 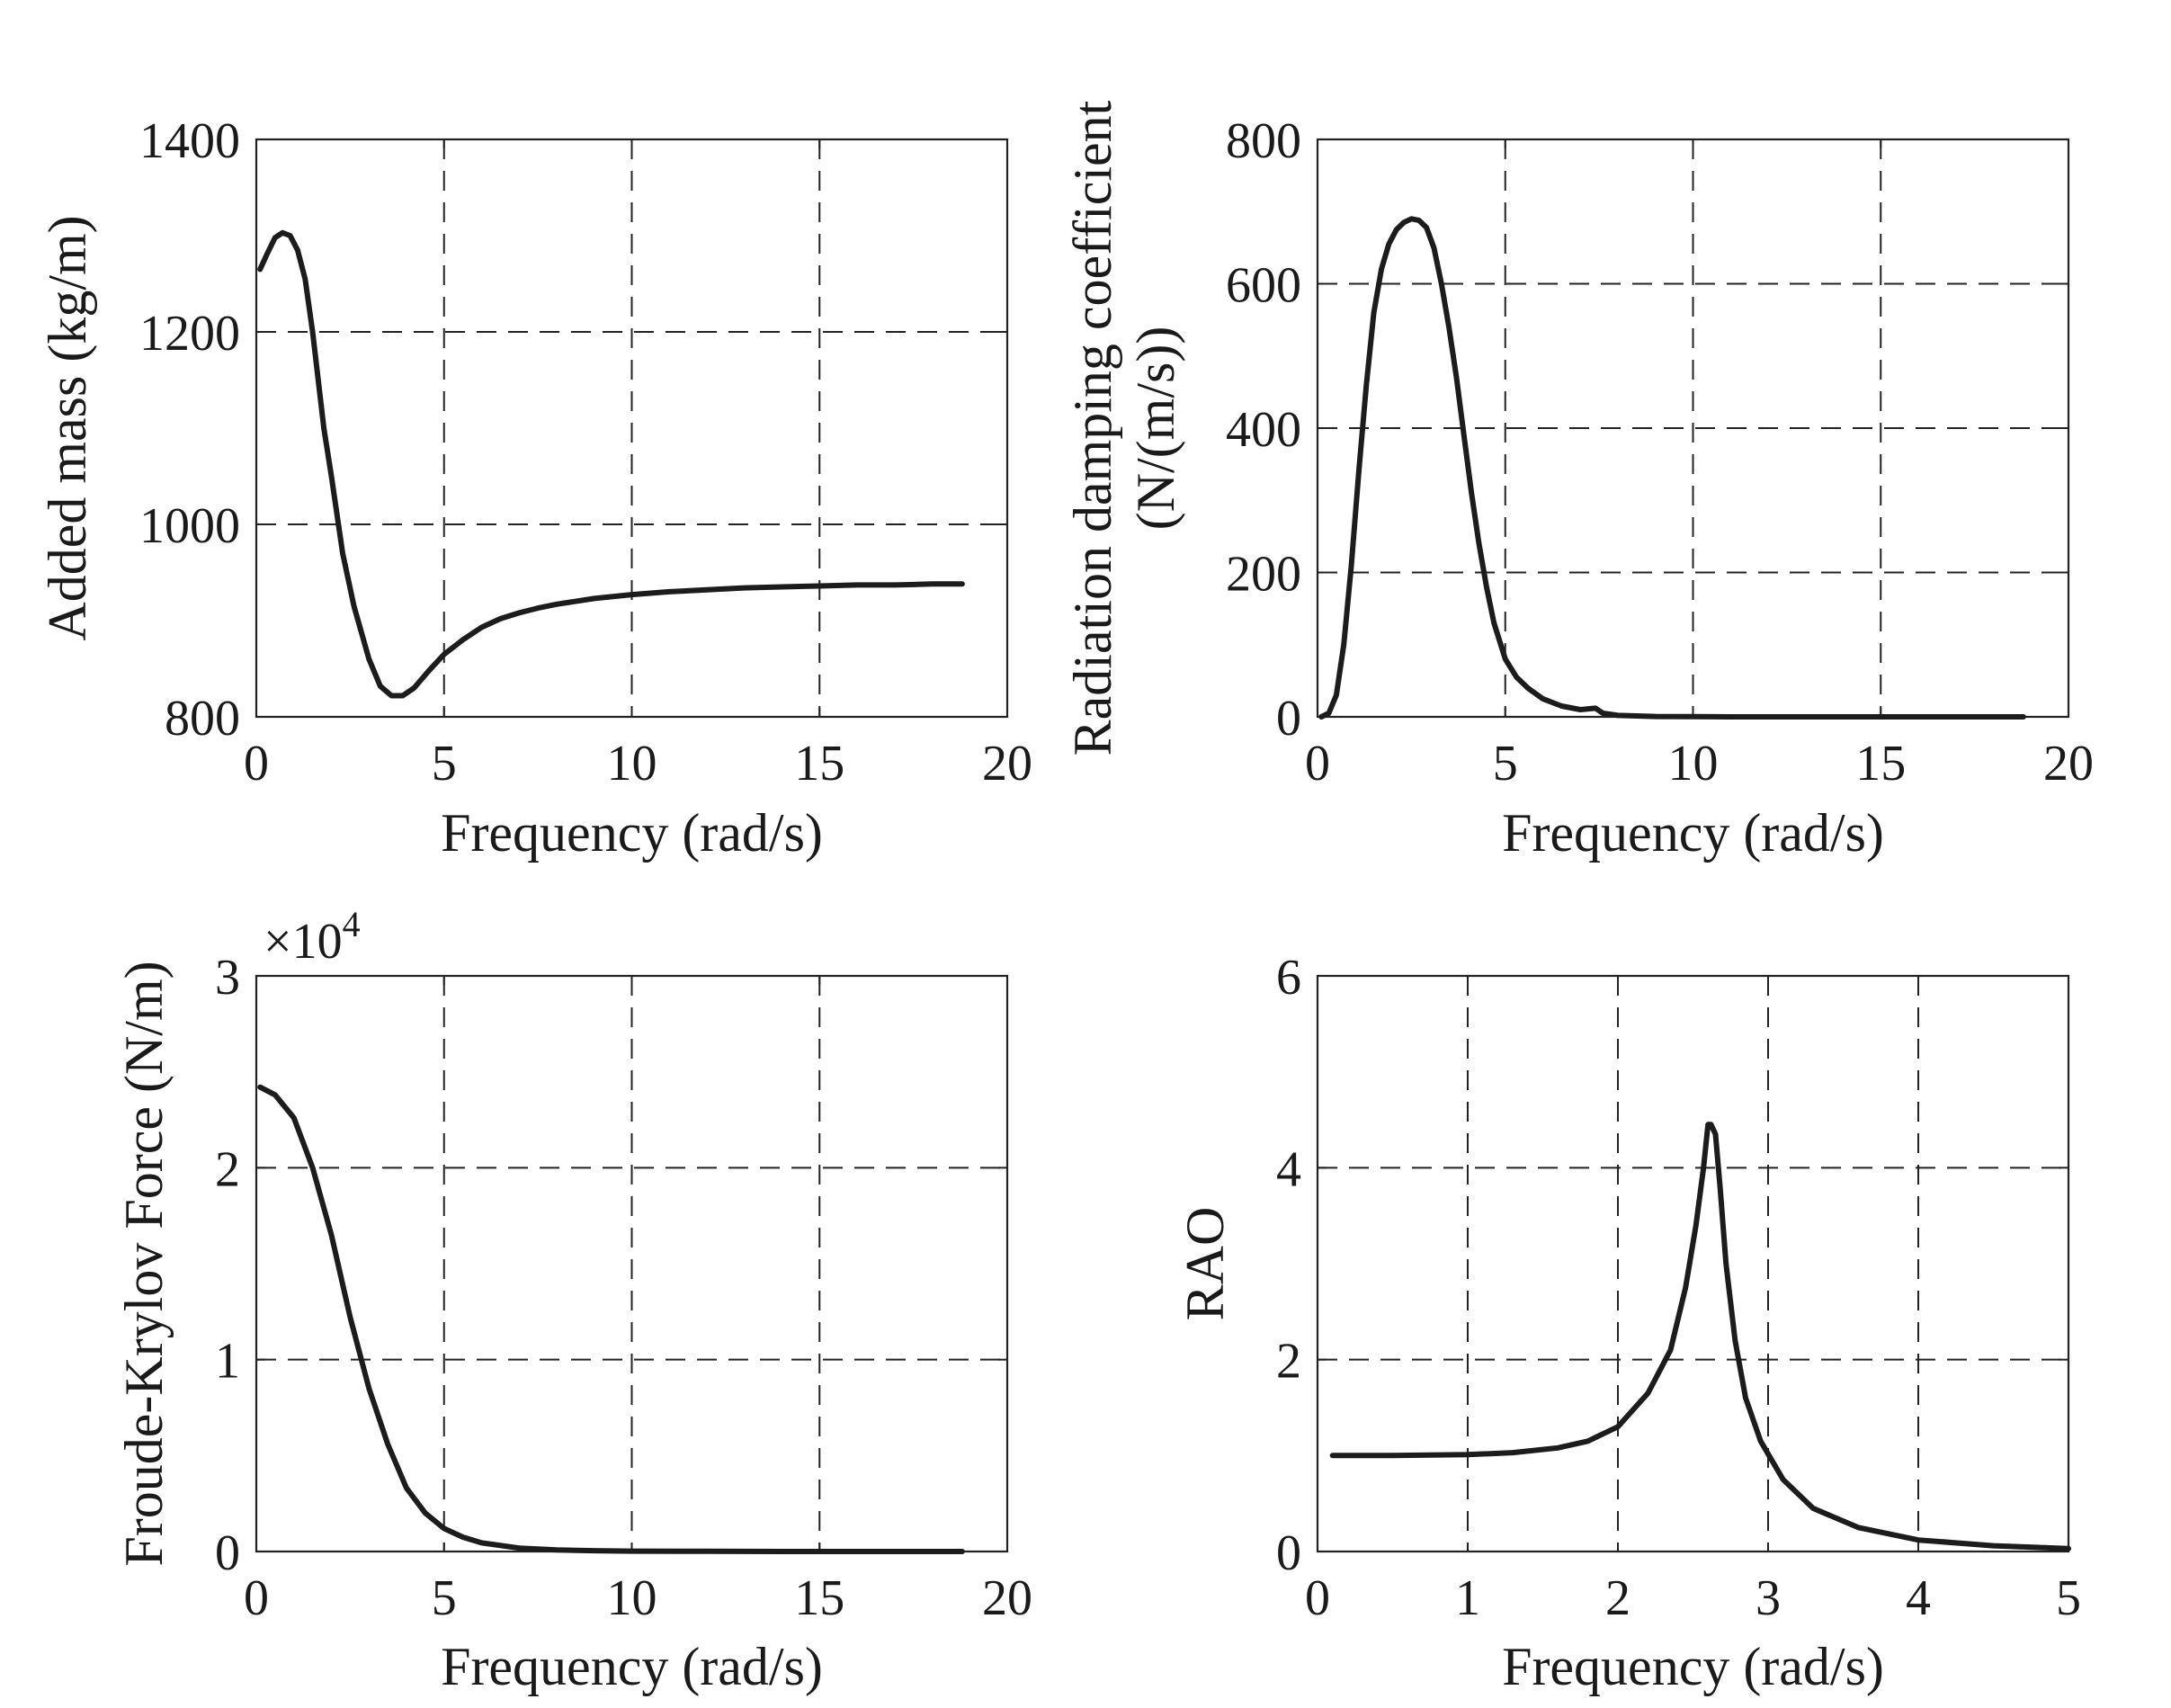 I want to click on y-axis-label: RAO, so click(x=1205, y=1264).